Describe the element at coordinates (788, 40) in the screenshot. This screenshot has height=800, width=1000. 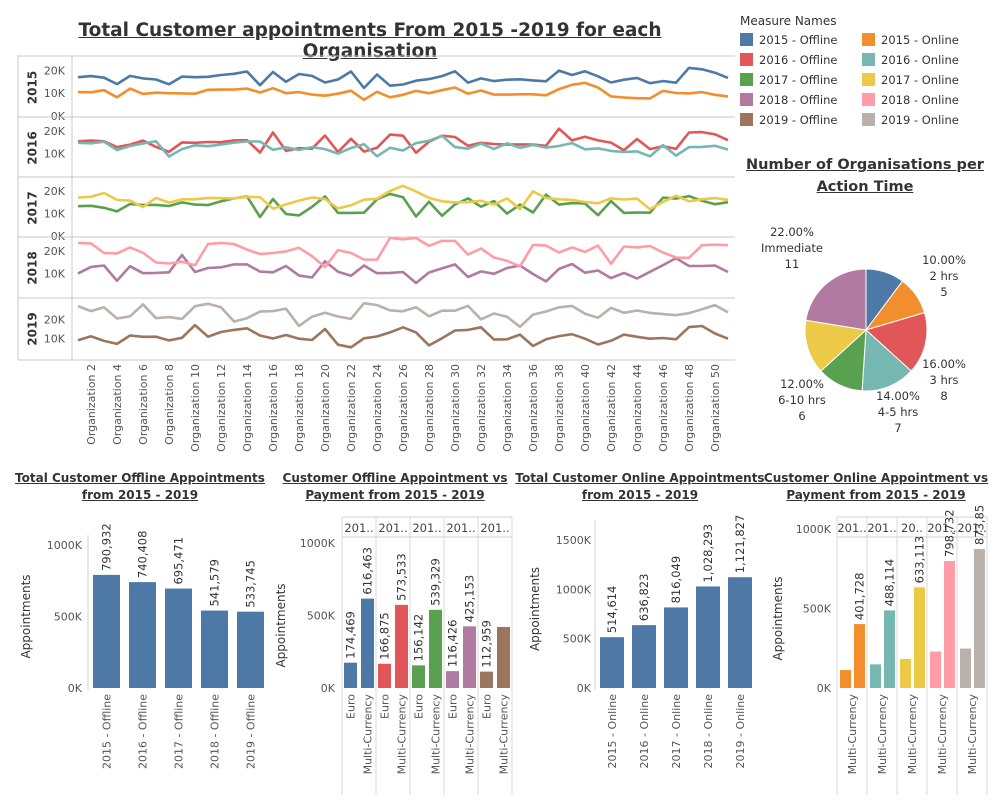
I see `legend-item: 2015 - Offline` at that location.